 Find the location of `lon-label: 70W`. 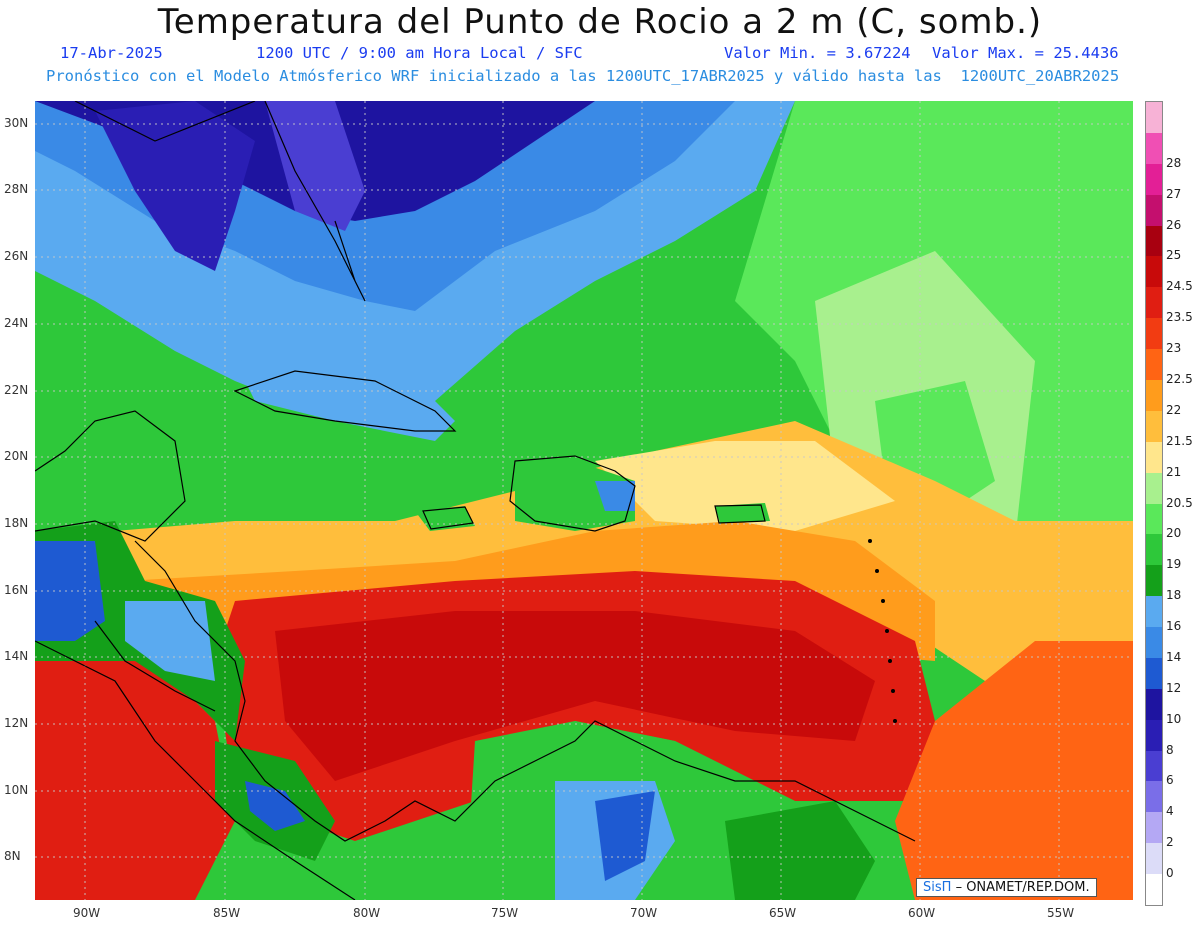

lon-label: 70W is located at coordinates (644, 913).